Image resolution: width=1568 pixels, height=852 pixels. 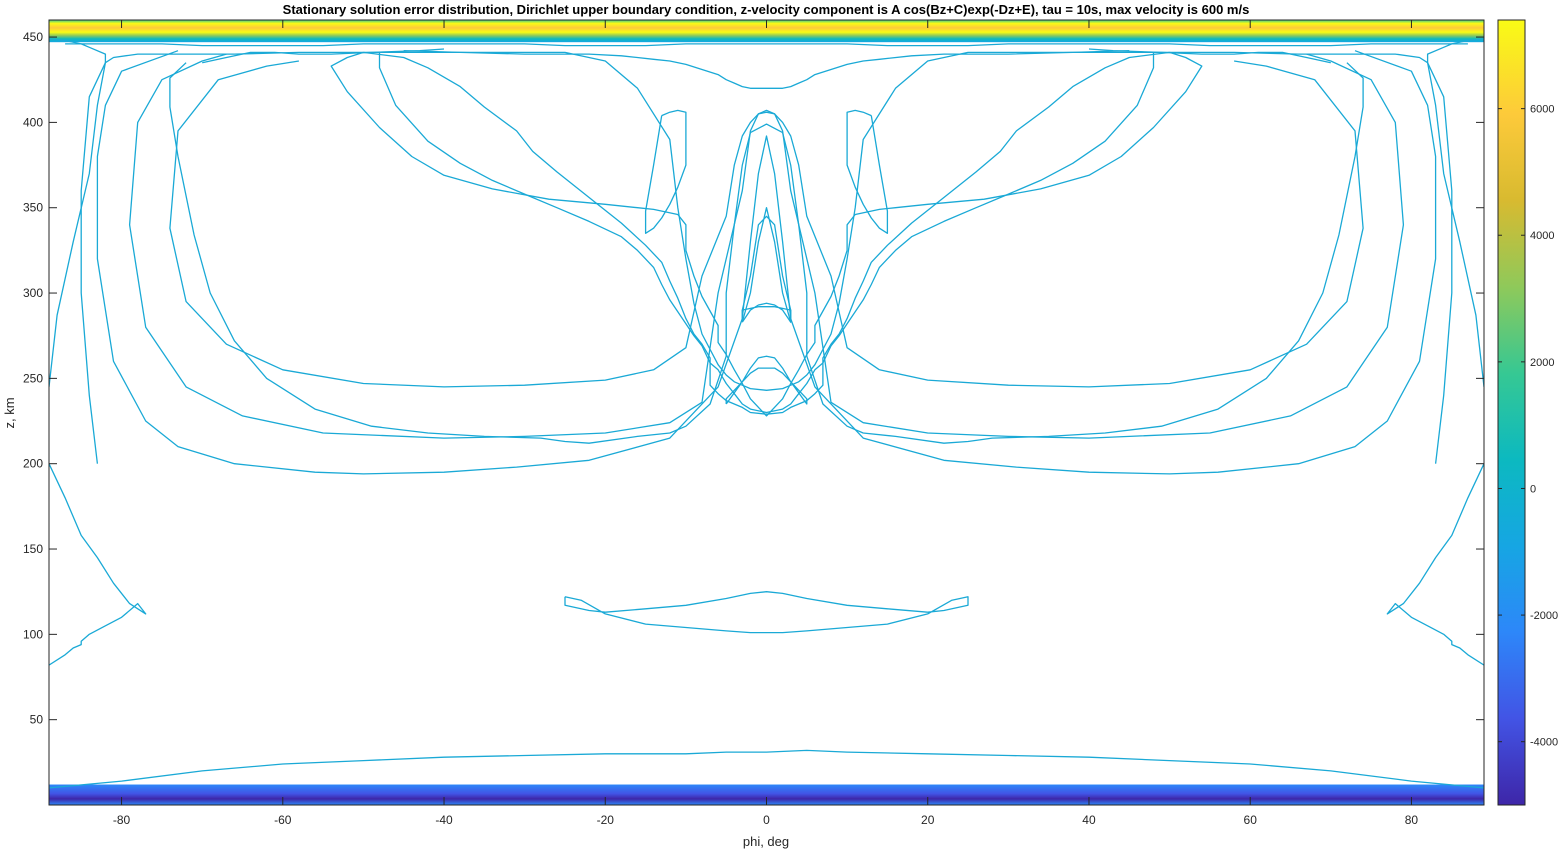 What do you see at coordinates (766, 31) in the screenshot?
I see `band-top` at bounding box center [766, 31].